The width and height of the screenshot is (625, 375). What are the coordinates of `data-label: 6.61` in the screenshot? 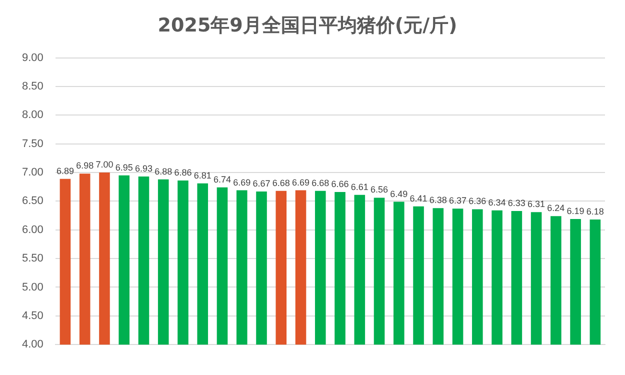 It's located at (359, 187).